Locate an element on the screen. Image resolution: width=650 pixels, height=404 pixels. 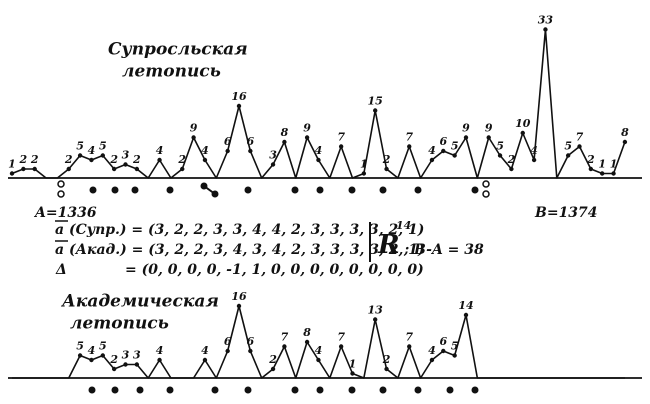
value-label: 16 is located at coordinates (239, 296).